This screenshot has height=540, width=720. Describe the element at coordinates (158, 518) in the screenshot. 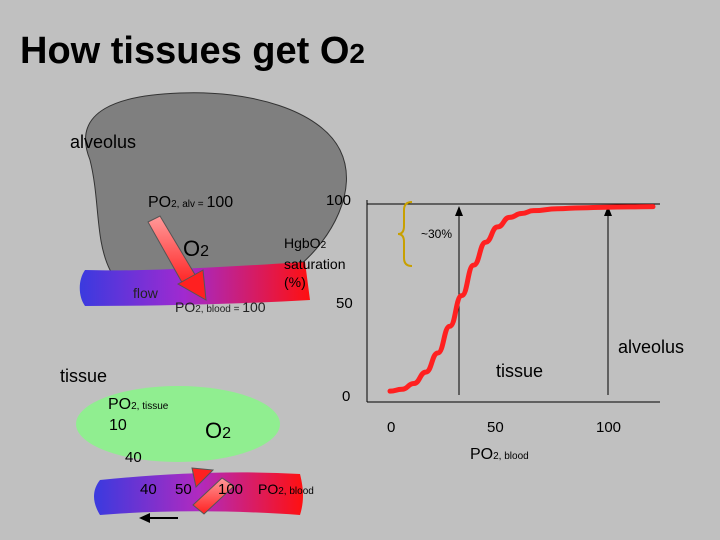

I see `flow-arrow` at that location.